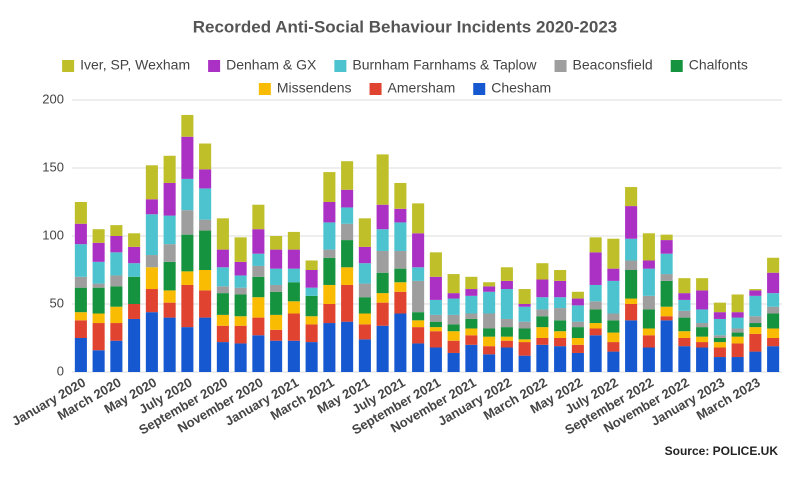  Describe the element at coordinates (305, 88) in the screenshot. I see `legend-item: Missendens` at that location.